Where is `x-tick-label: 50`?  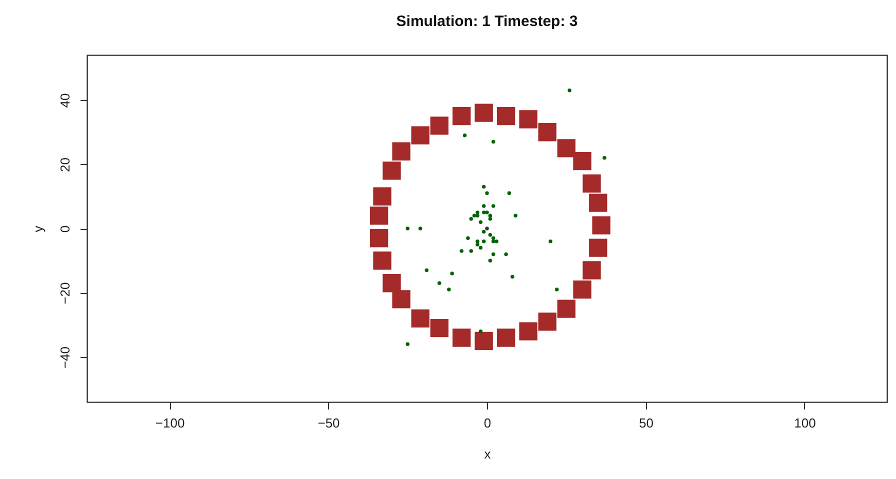 x-tick-label: 50 is located at coordinates (646, 423).